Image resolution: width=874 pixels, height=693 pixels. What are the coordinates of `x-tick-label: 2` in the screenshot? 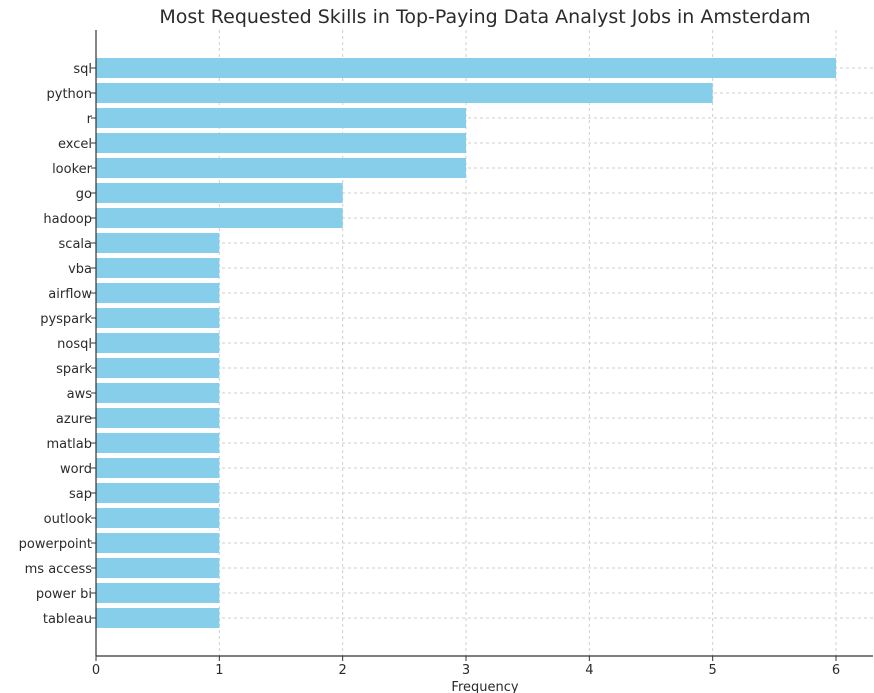 It's located at (343, 670).